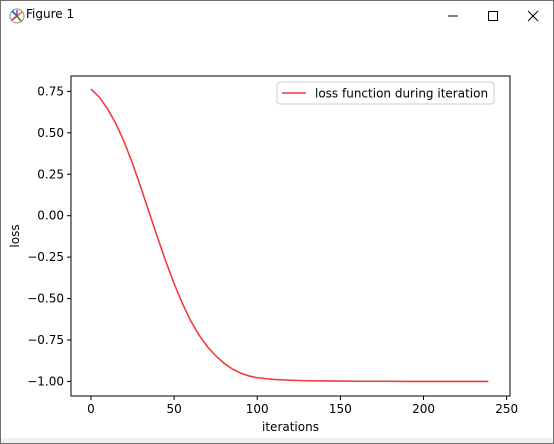  I want to click on x-tick-label: 50, so click(173, 409).